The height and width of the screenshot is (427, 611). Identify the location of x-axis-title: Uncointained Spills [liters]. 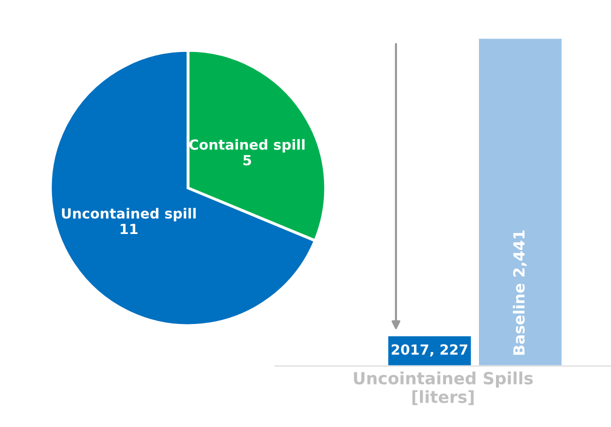
(443, 389).